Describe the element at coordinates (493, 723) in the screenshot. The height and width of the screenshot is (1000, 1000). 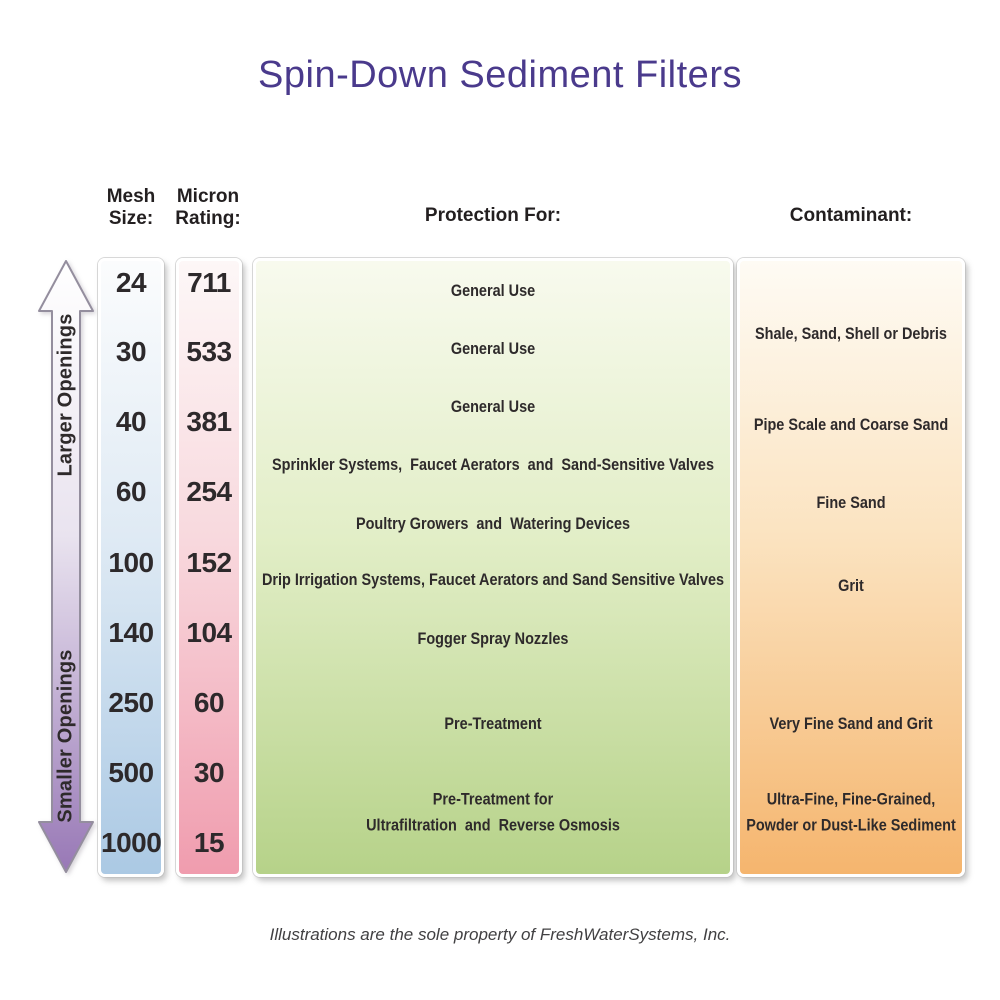
I see `protection-row: Pre-Treatment` at that location.